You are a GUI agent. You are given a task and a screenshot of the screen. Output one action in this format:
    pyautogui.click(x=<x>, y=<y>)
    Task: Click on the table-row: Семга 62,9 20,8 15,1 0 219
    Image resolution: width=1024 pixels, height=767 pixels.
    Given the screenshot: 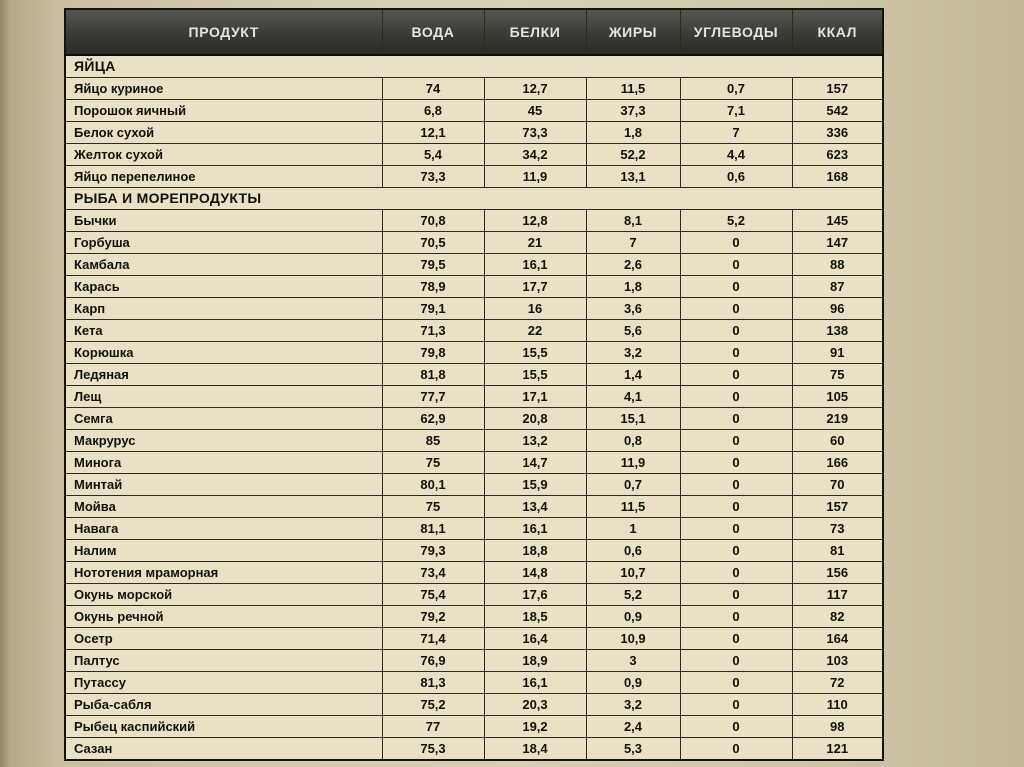 What is the action you would take?
    pyautogui.click(x=474, y=418)
    